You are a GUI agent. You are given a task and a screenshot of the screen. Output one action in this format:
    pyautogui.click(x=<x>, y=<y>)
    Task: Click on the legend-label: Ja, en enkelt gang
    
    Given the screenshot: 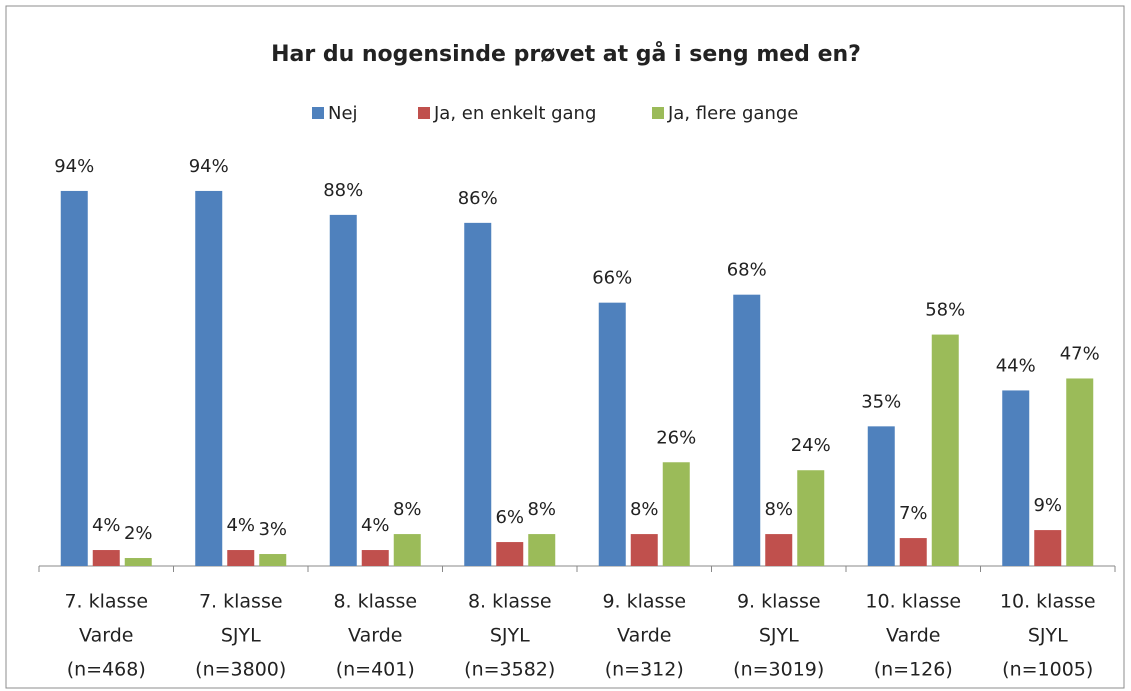 What is the action you would take?
    pyautogui.click(x=514, y=113)
    